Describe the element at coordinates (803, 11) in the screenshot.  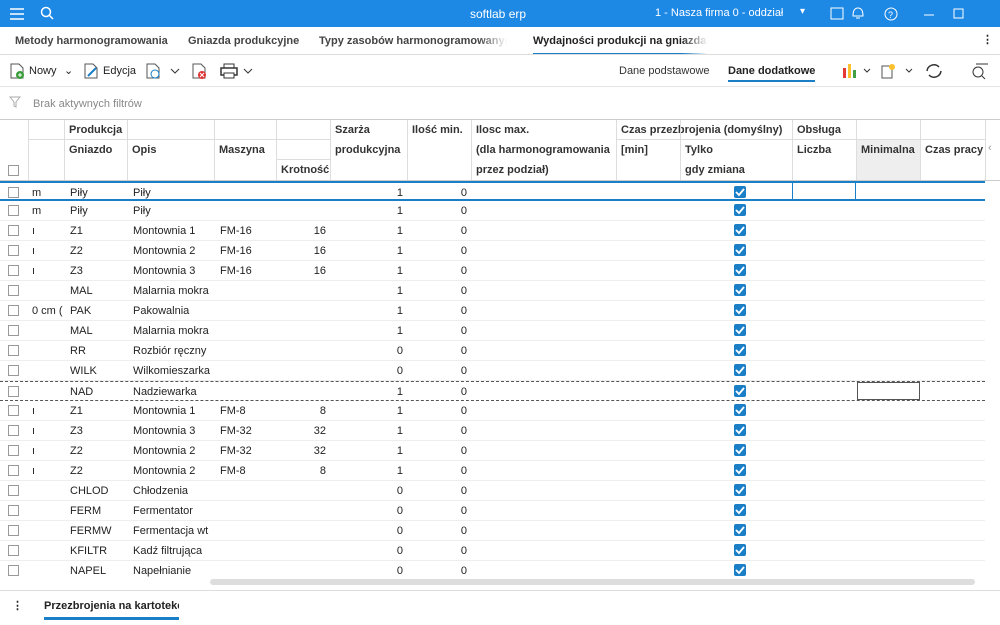
I see `company-dropdown: ▾` at that location.